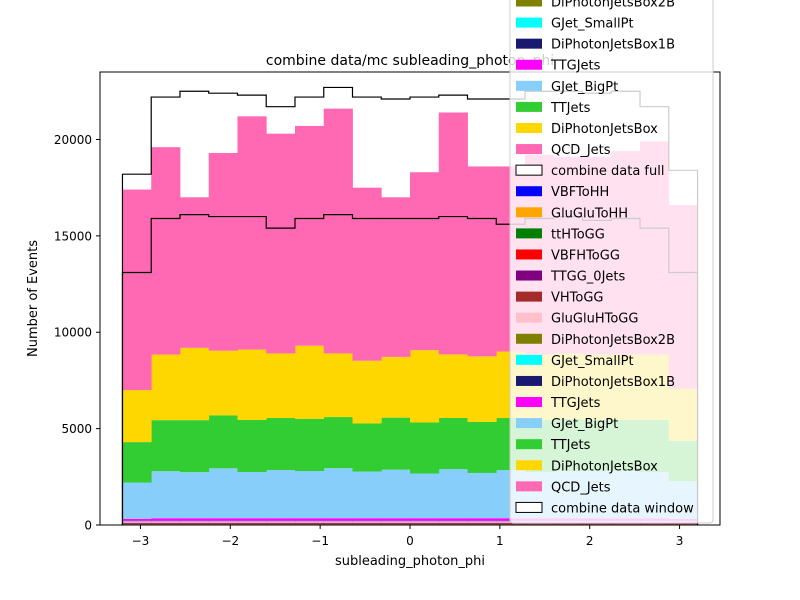 The height and width of the screenshot is (600, 800). I want to click on legend-label-22: DiPhotonJetsBox, so click(604, 466).